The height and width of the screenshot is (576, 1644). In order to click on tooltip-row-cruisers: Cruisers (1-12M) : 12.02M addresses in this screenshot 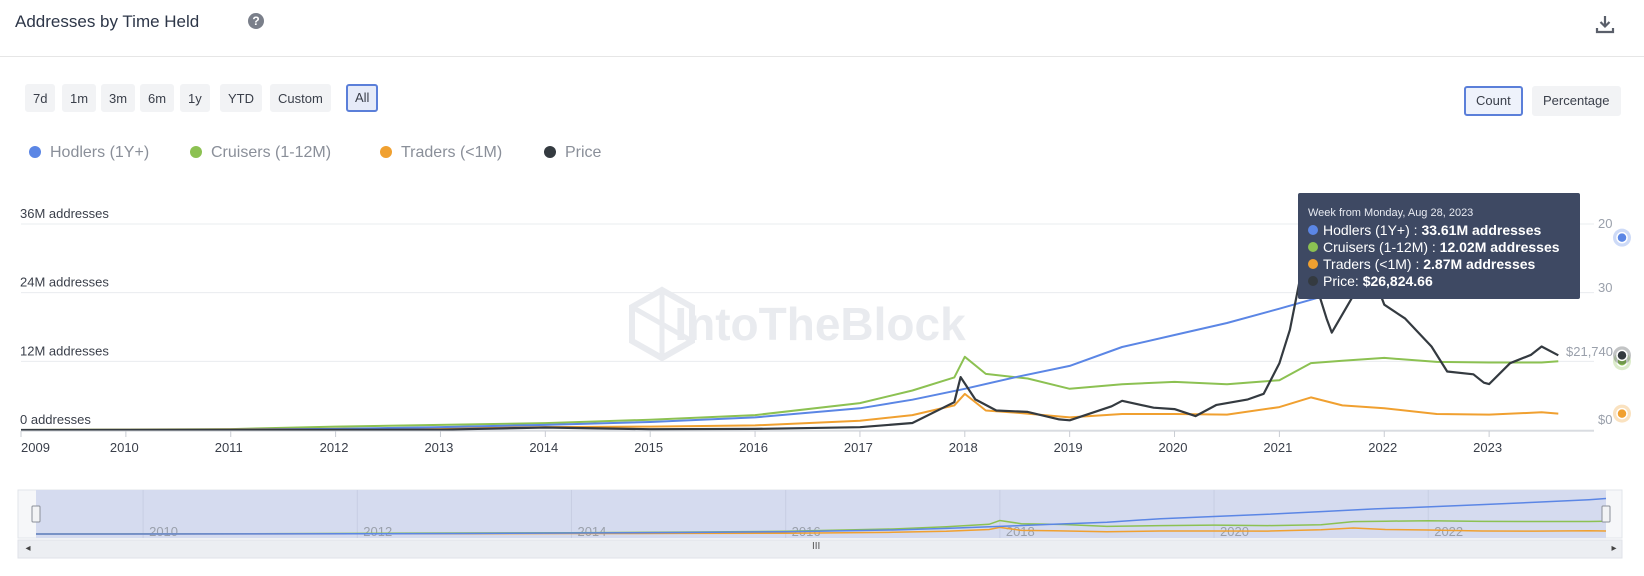, I will do `click(1444, 247)`.